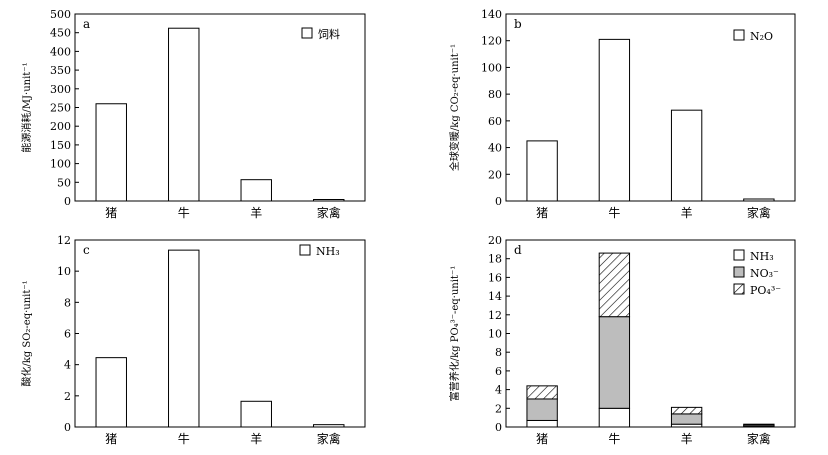 Image resolution: width=828 pixels, height=455 pixels. What do you see at coordinates (329, 34) in the screenshot?
I see `legend-label: 饲料` at bounding box center [329, 34].